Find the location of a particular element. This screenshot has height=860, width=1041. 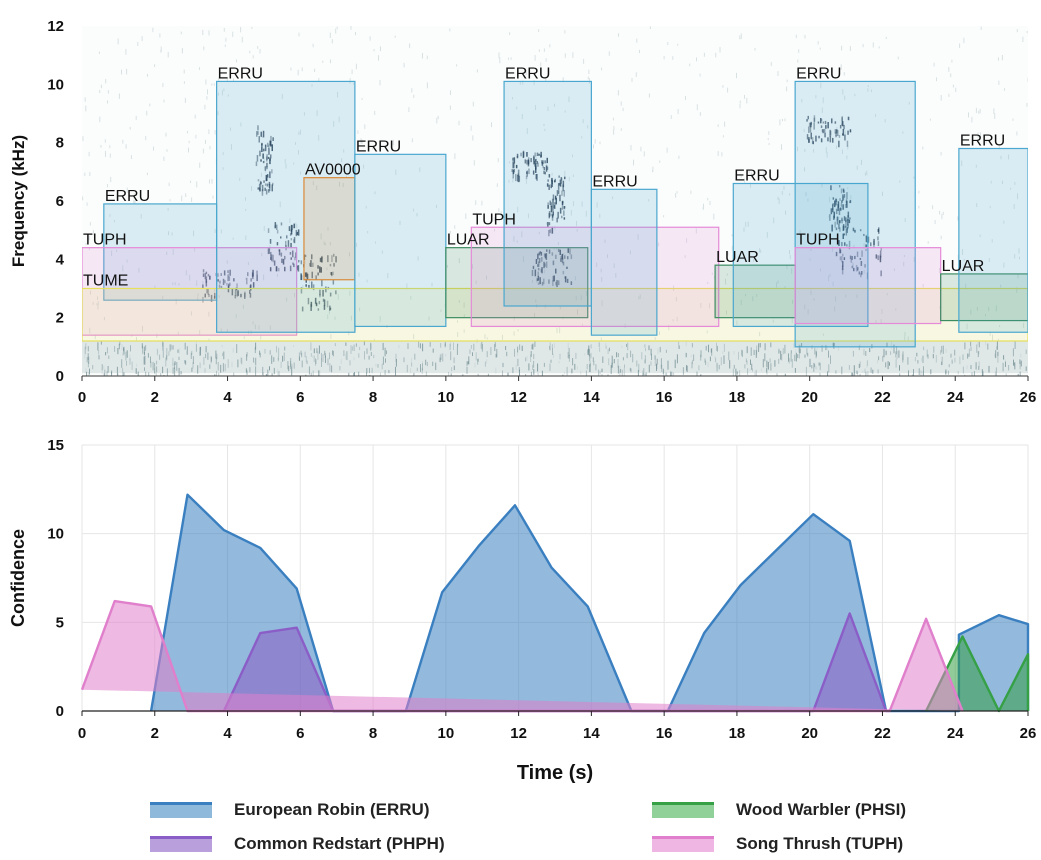

spectrogram-y-tick-label: 2 is located at coordinates (60, 318).